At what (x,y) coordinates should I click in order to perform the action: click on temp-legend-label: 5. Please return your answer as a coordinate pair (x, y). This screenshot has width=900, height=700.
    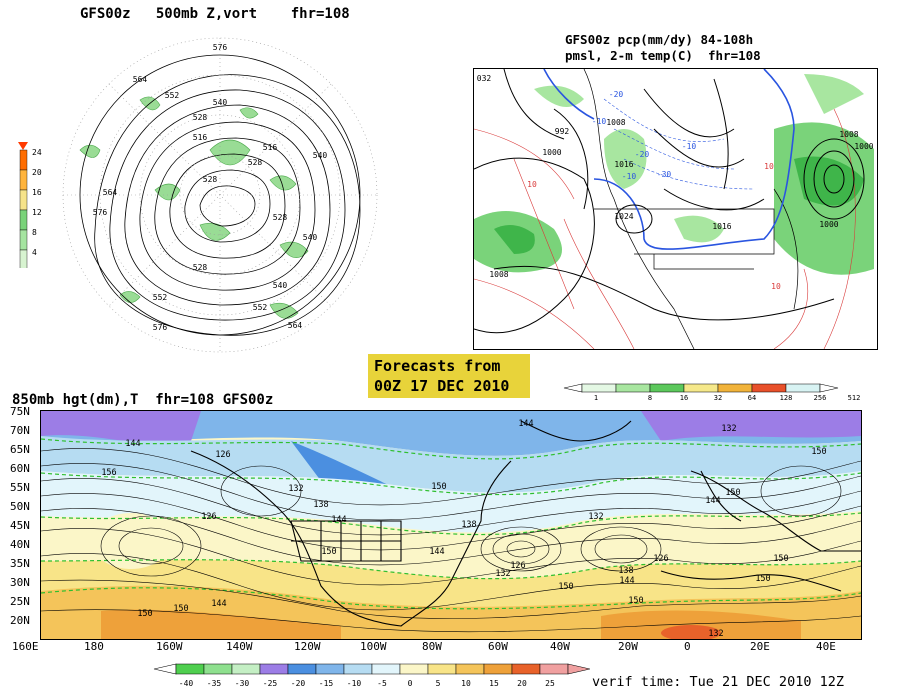
    Looking at the image, I should click on (438, 683).